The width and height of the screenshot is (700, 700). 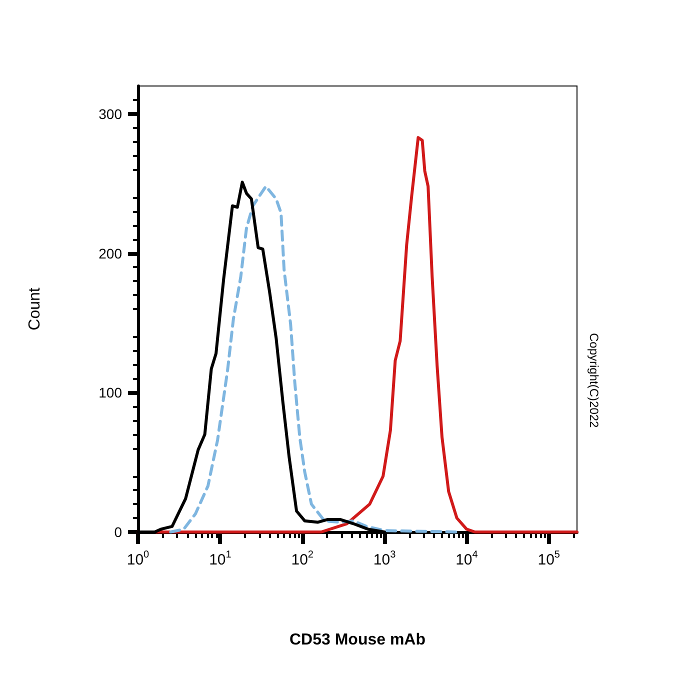 What do you see at coordinates (110, 253) in the screenshot?
I see `y-tick-label: 200` at bounding box center [110, 253].